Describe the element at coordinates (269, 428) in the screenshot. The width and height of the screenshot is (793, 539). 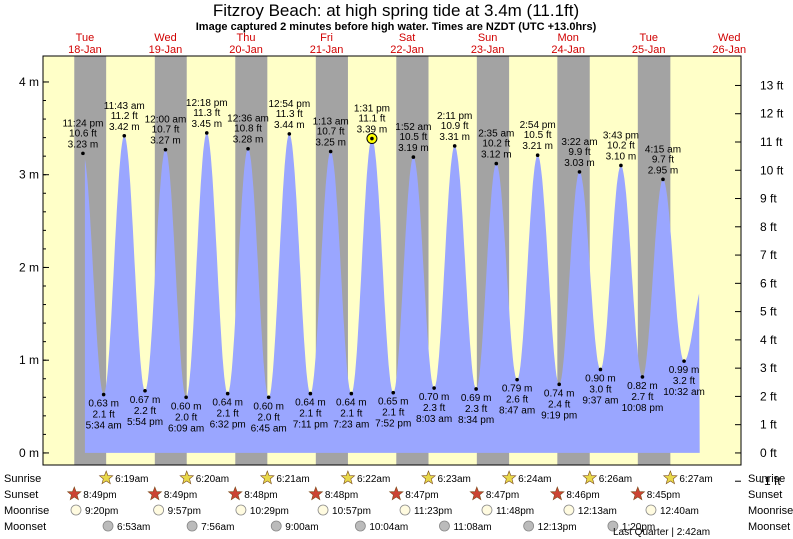
I see `tide-time: 6:45 am` at that location.